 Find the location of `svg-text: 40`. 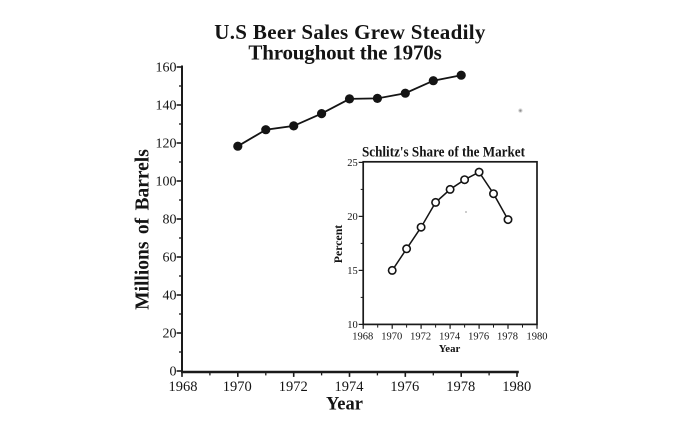

svg-text: 40 is located at coordinates (170, 296).